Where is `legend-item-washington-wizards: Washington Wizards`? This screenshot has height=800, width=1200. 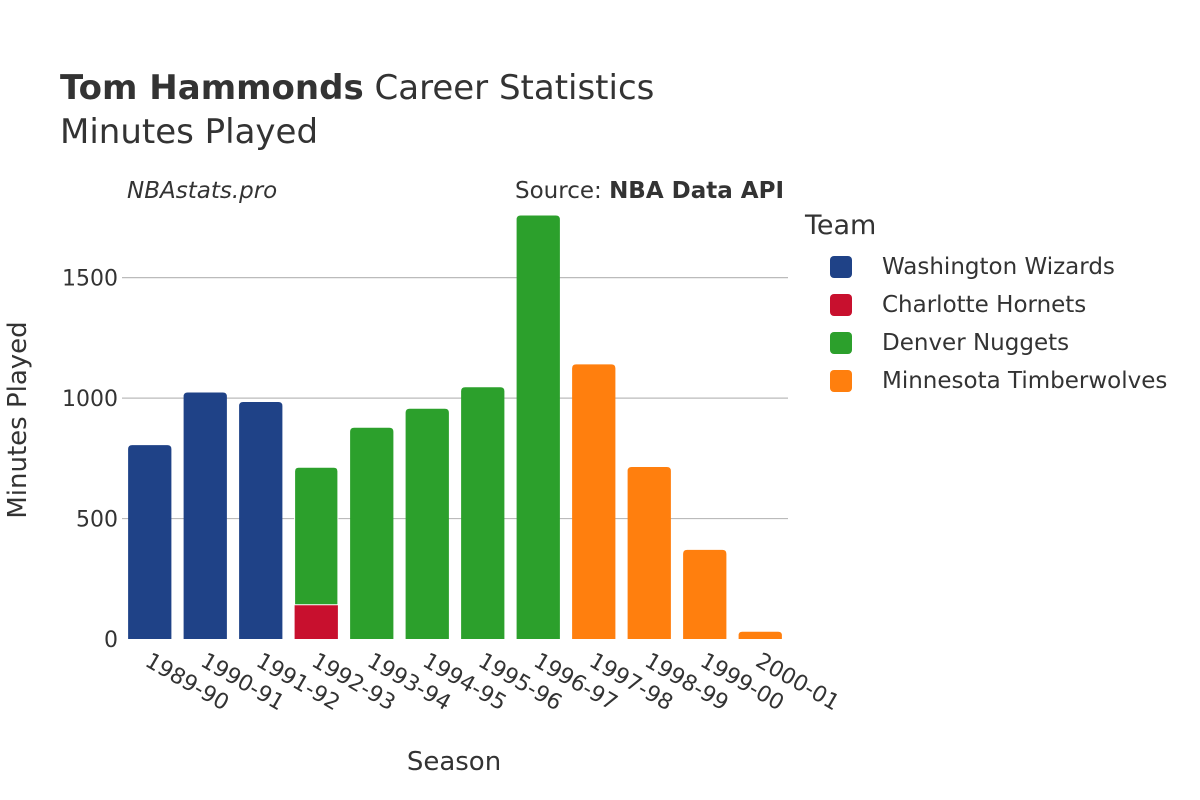 legend-item-washington-wizards: Washington Wizards is located at coordinates (972, 267).